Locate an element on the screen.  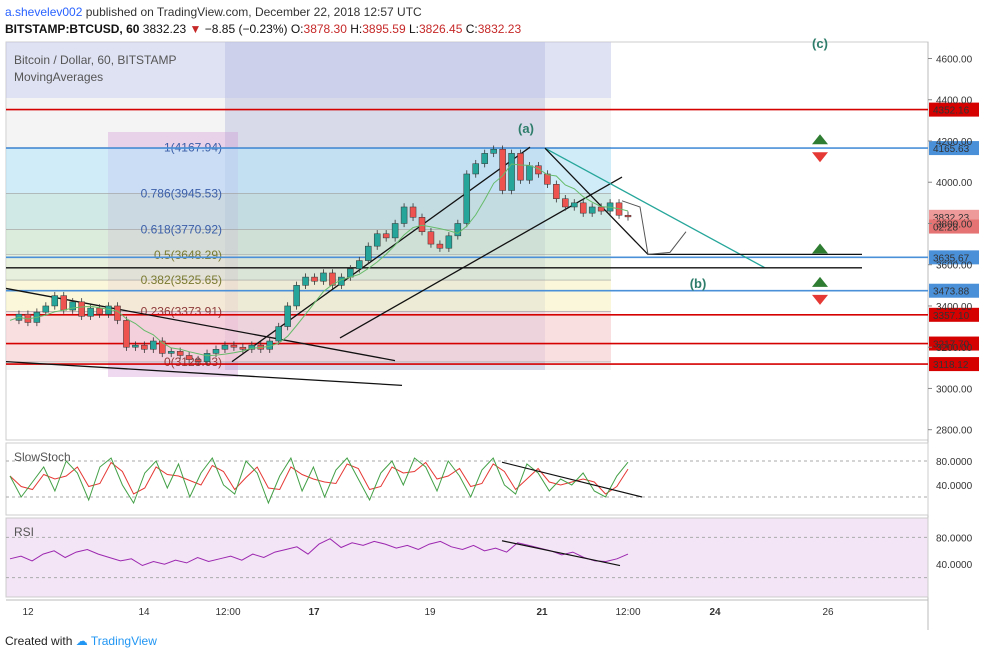
x-tick-label: 12 is located at coordinates (28, 612).